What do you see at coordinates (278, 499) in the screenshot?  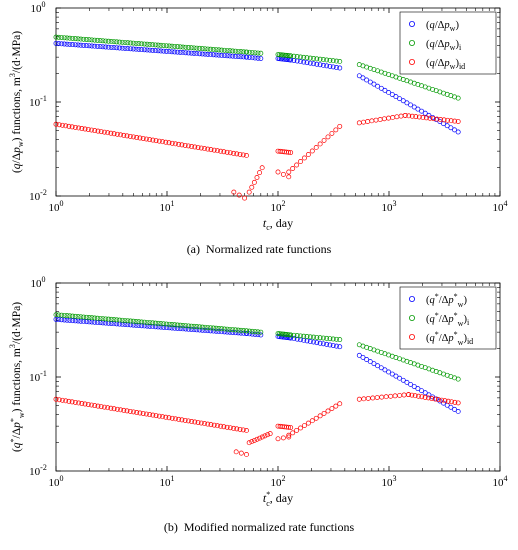 I see `x-axis-label: t* c, day` at bounding box center [278, 499].